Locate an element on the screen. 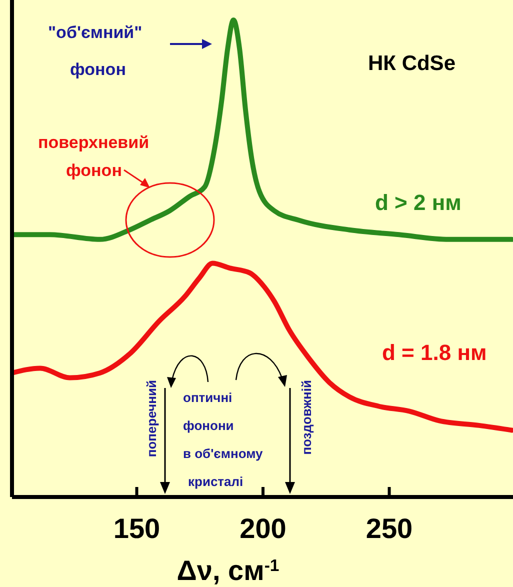 This screenshot has height=587, width=513. annotation: поздовжній is located at coordinates (306, 417).